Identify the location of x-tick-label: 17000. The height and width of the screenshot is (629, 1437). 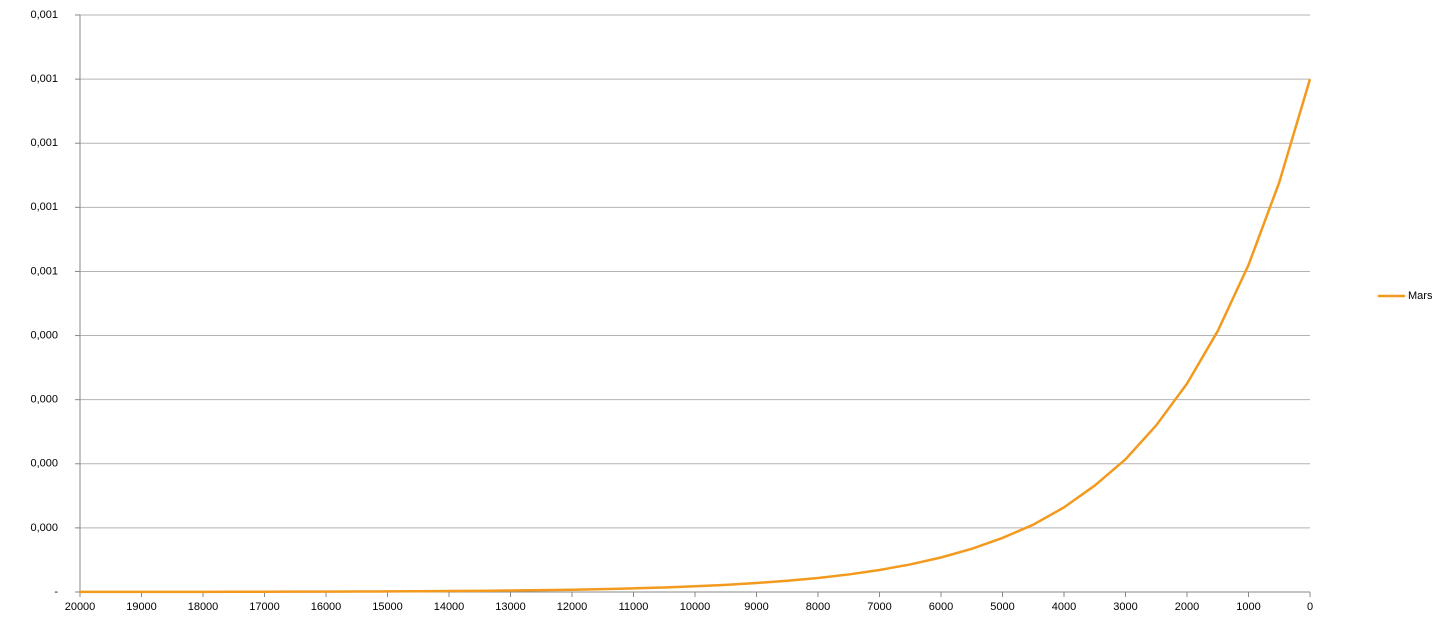
(264, 607).